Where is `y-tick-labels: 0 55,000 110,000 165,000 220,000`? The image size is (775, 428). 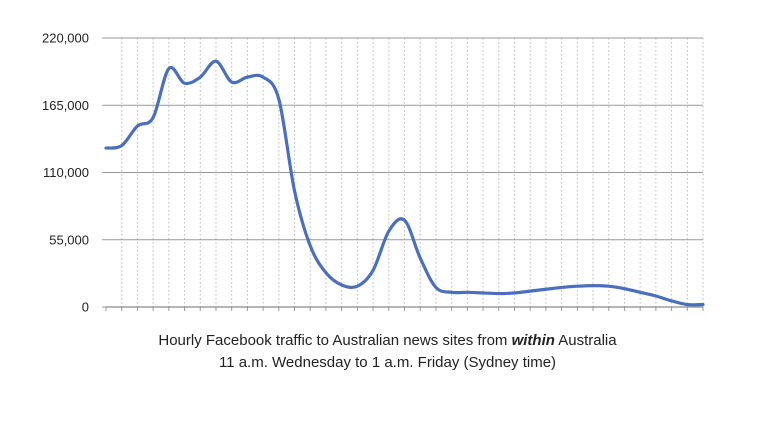 y-tick-labels: 0 55,000 110,000 165,000 220,000 is located at coordinates (65, 173).